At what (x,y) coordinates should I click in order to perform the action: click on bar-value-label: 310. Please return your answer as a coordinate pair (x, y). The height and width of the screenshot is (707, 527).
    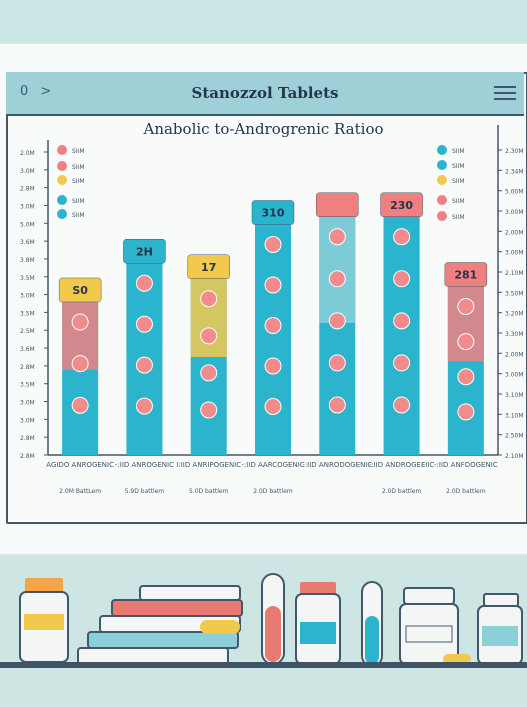
    Looking at the image, I should click on (273, 213).